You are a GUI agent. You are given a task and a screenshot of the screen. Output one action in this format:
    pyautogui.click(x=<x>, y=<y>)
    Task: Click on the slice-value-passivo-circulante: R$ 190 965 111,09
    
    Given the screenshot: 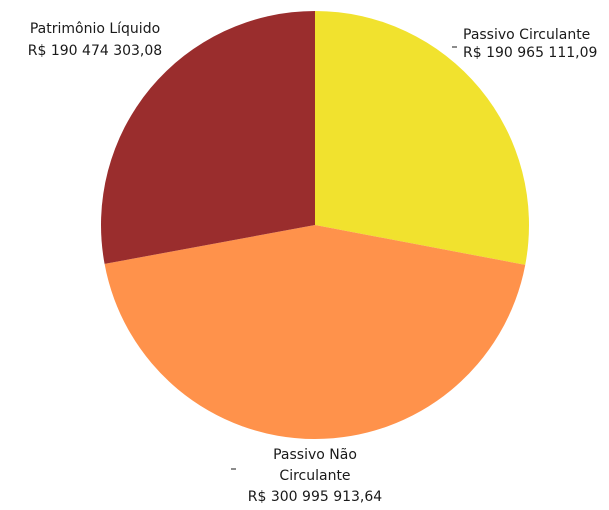 What is the action you would take?
    pyautogui.click(x=530, y=53)
    